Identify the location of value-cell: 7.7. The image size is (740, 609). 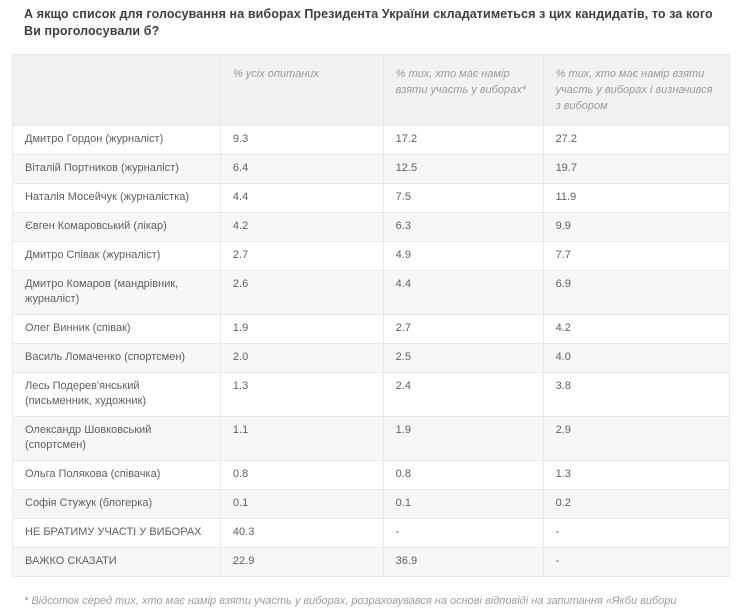
(636, 255).